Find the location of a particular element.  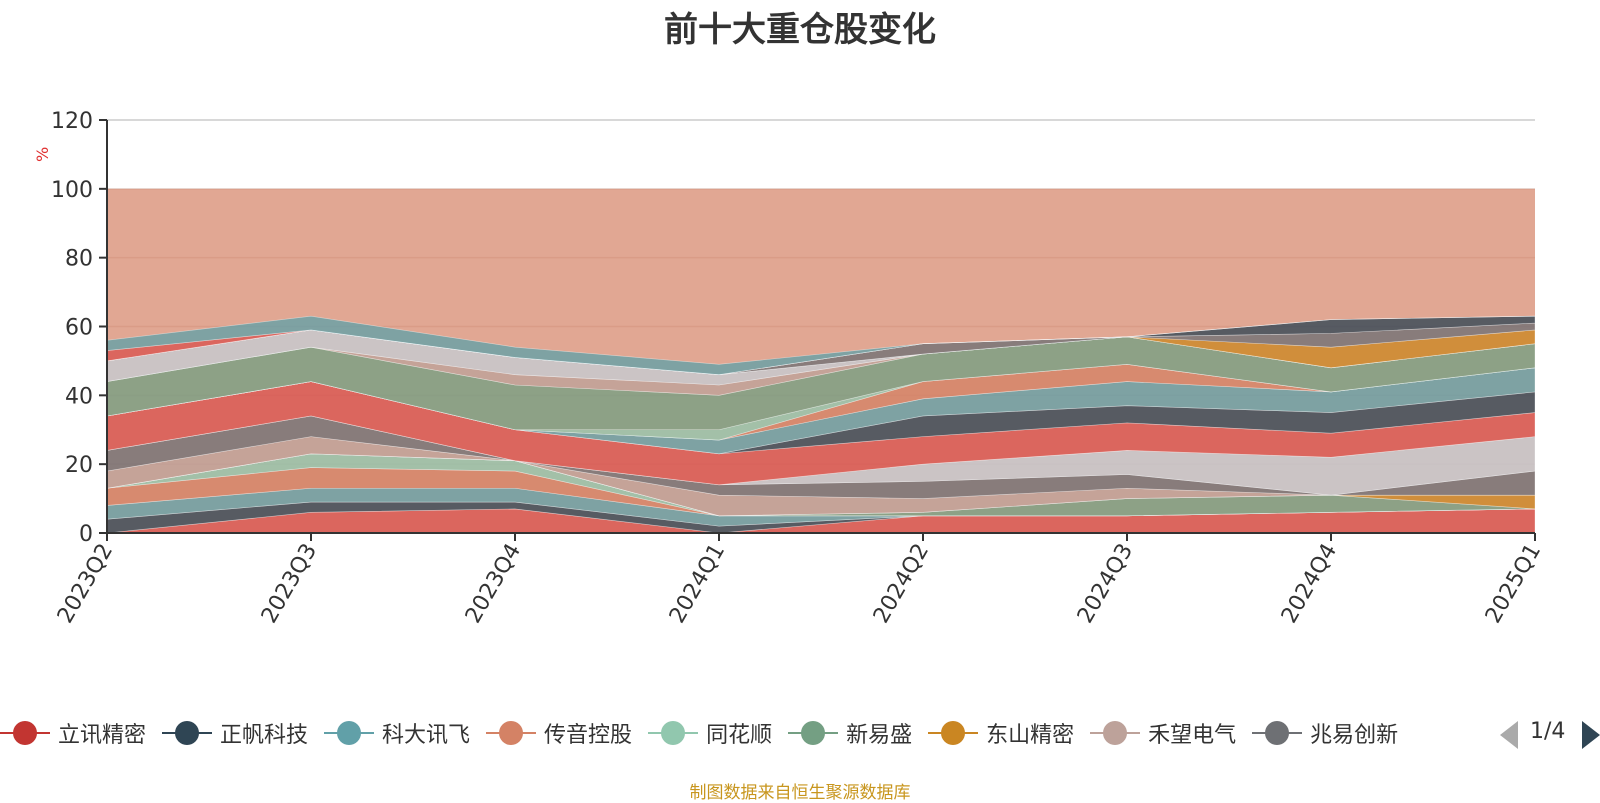

y-tick-label: 120 is located at coordinates (72, 121).